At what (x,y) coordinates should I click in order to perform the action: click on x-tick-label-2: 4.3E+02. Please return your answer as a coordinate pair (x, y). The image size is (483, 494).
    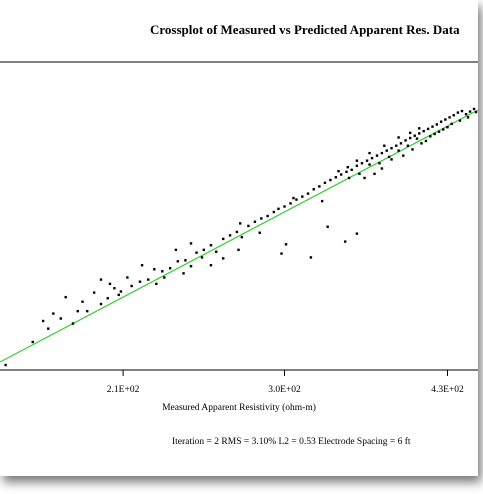
    Looking at the image, I should click on (447, 390).